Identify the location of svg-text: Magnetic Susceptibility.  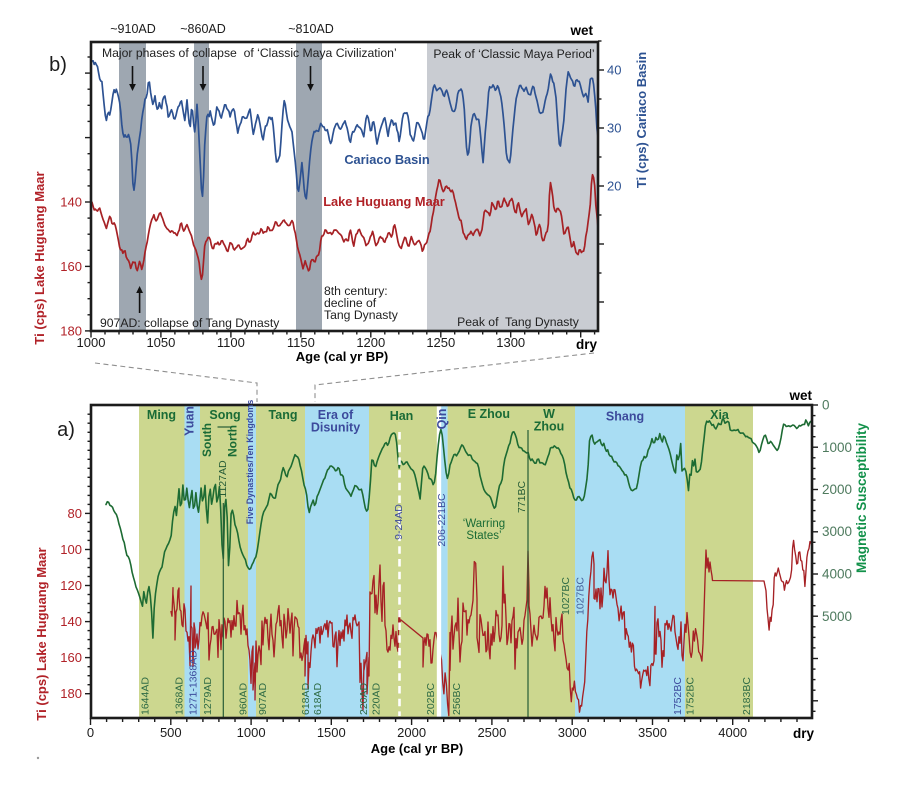
(861, 497).